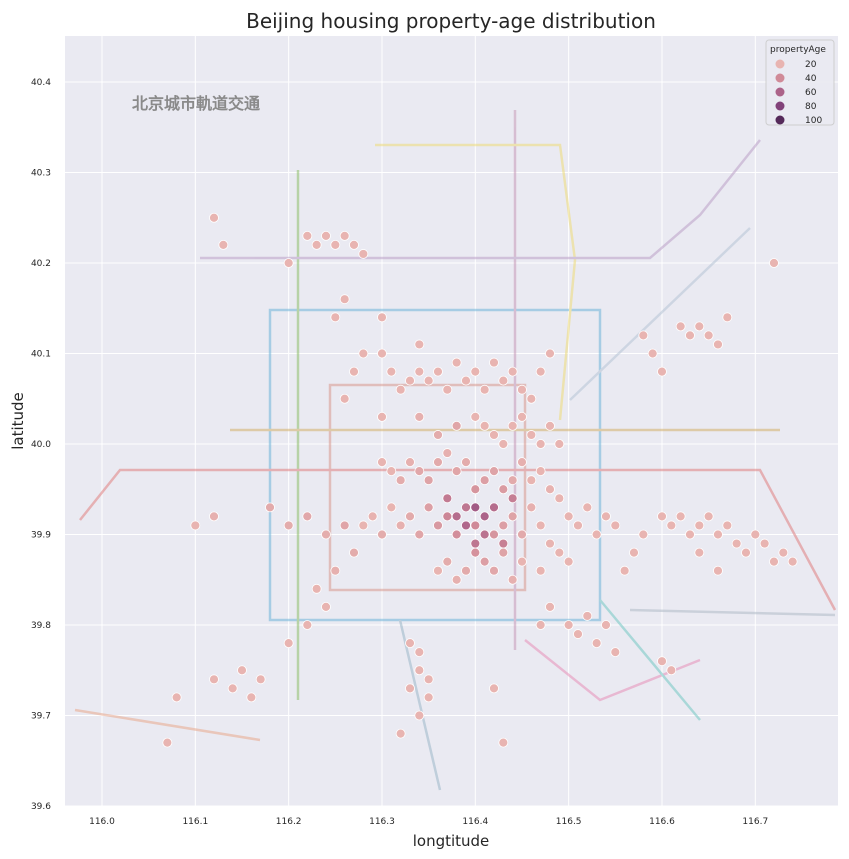 This screenshot has width=849, height=859. Describe the element at coordinates (196, 103) in the screenshot. I see `metro-map-title: 北京城市軌道交通` at that location.